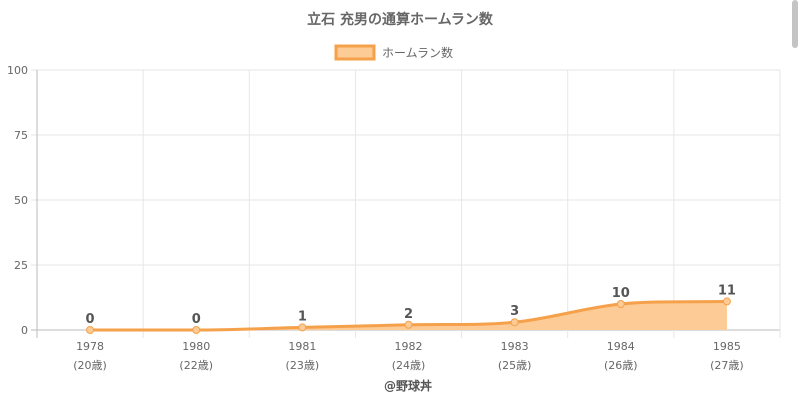 The width and height of the screenshot is (800, 400). What do you see at coordinates (514, 311) in the screenshot?
I see `data-label: 3` at bounding box center [514, 311].